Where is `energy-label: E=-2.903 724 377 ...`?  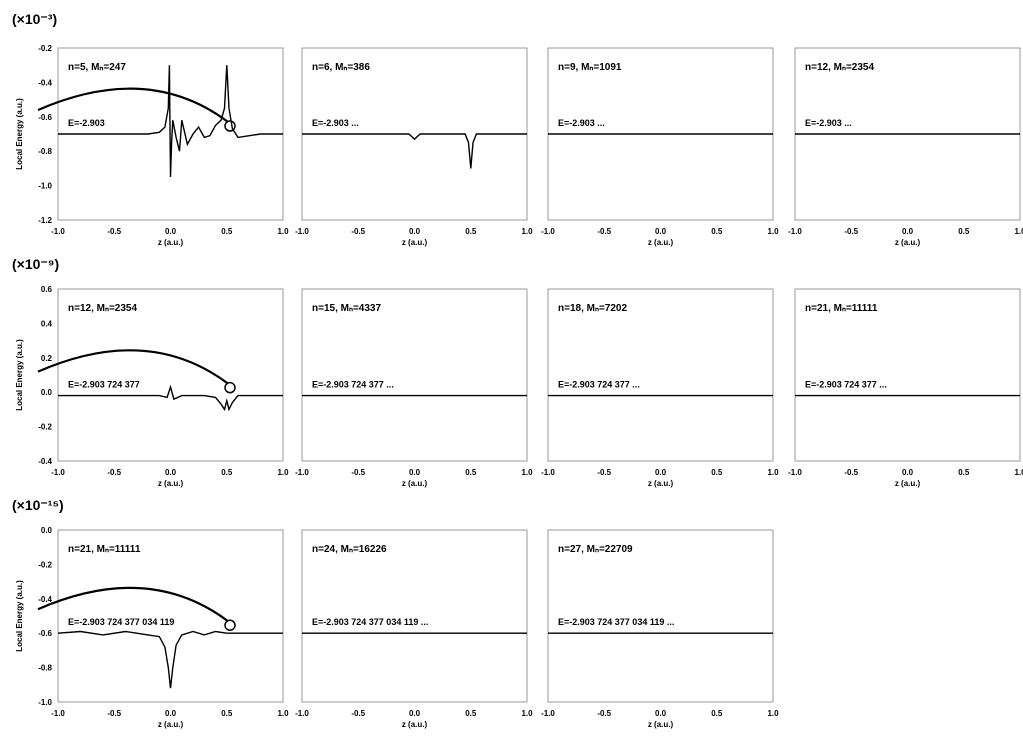 energy-label: E=-2.903 724 377 ... is located at coordinates (599, 385).